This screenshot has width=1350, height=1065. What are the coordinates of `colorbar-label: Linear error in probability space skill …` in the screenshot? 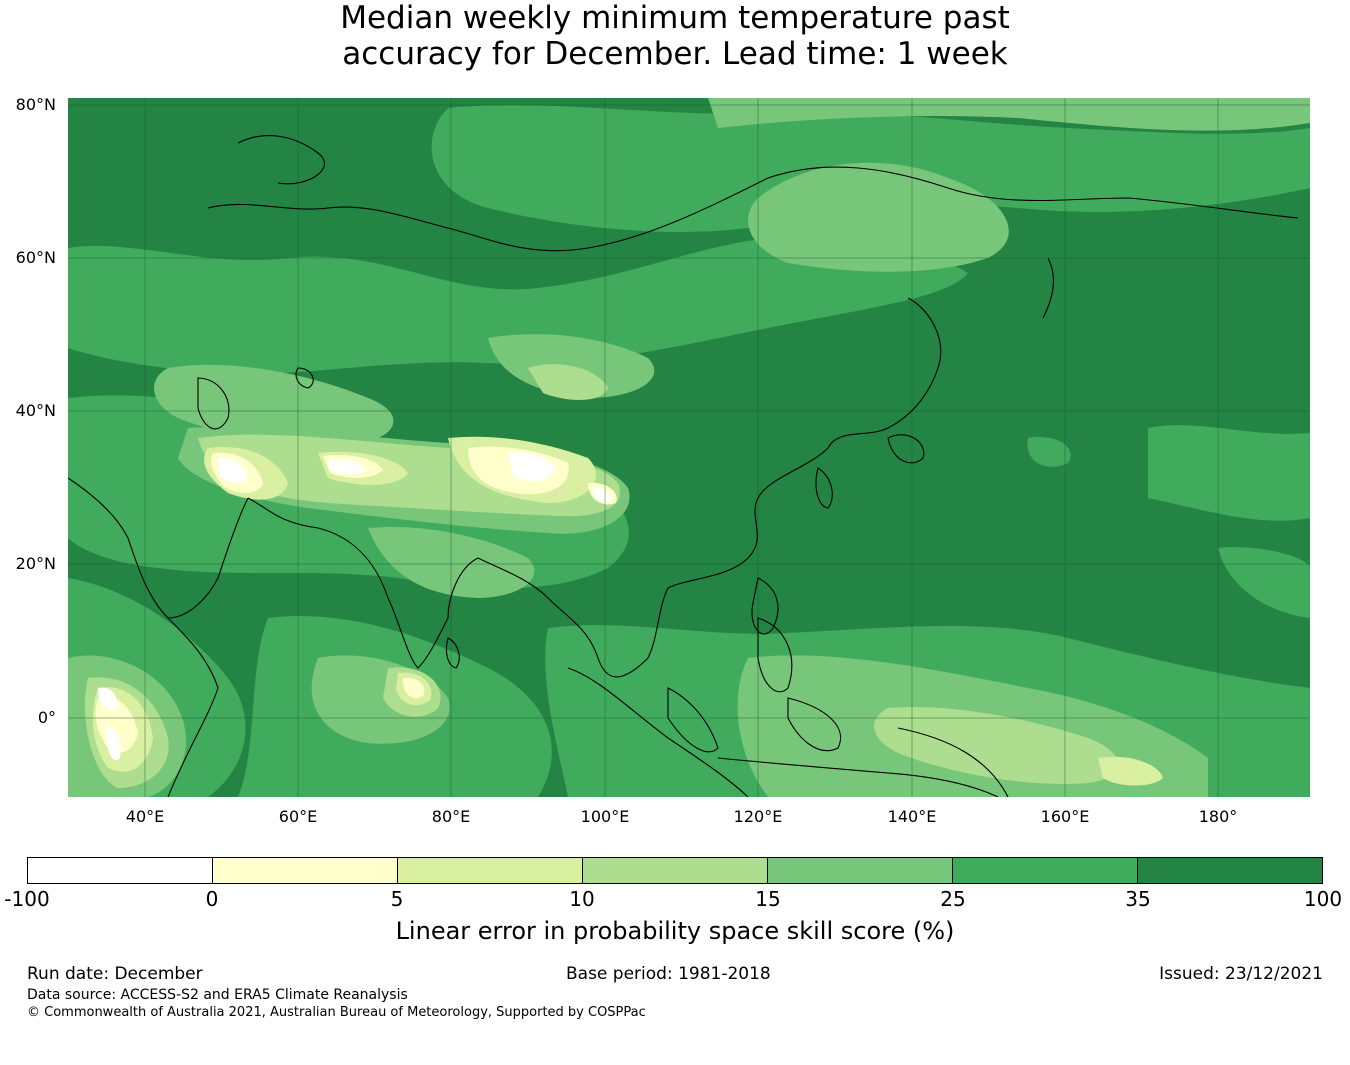 It's located at (675, 931).